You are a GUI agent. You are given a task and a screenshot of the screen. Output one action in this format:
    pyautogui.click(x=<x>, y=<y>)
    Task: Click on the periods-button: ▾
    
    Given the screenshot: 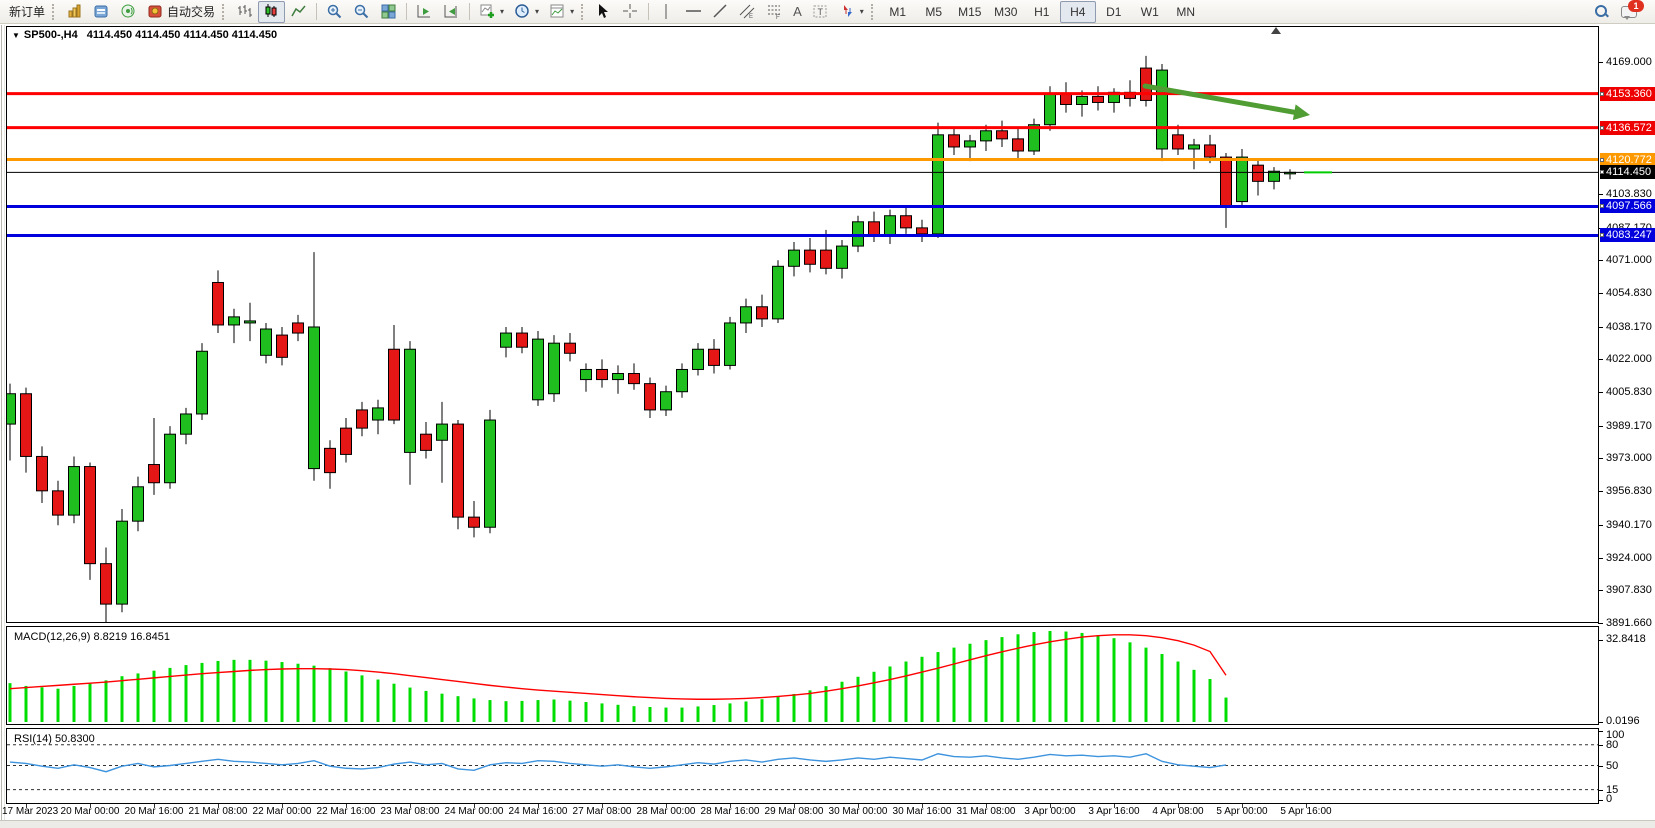 What is the action you would take?
    pyautogui.click(x=526, y=12)
    